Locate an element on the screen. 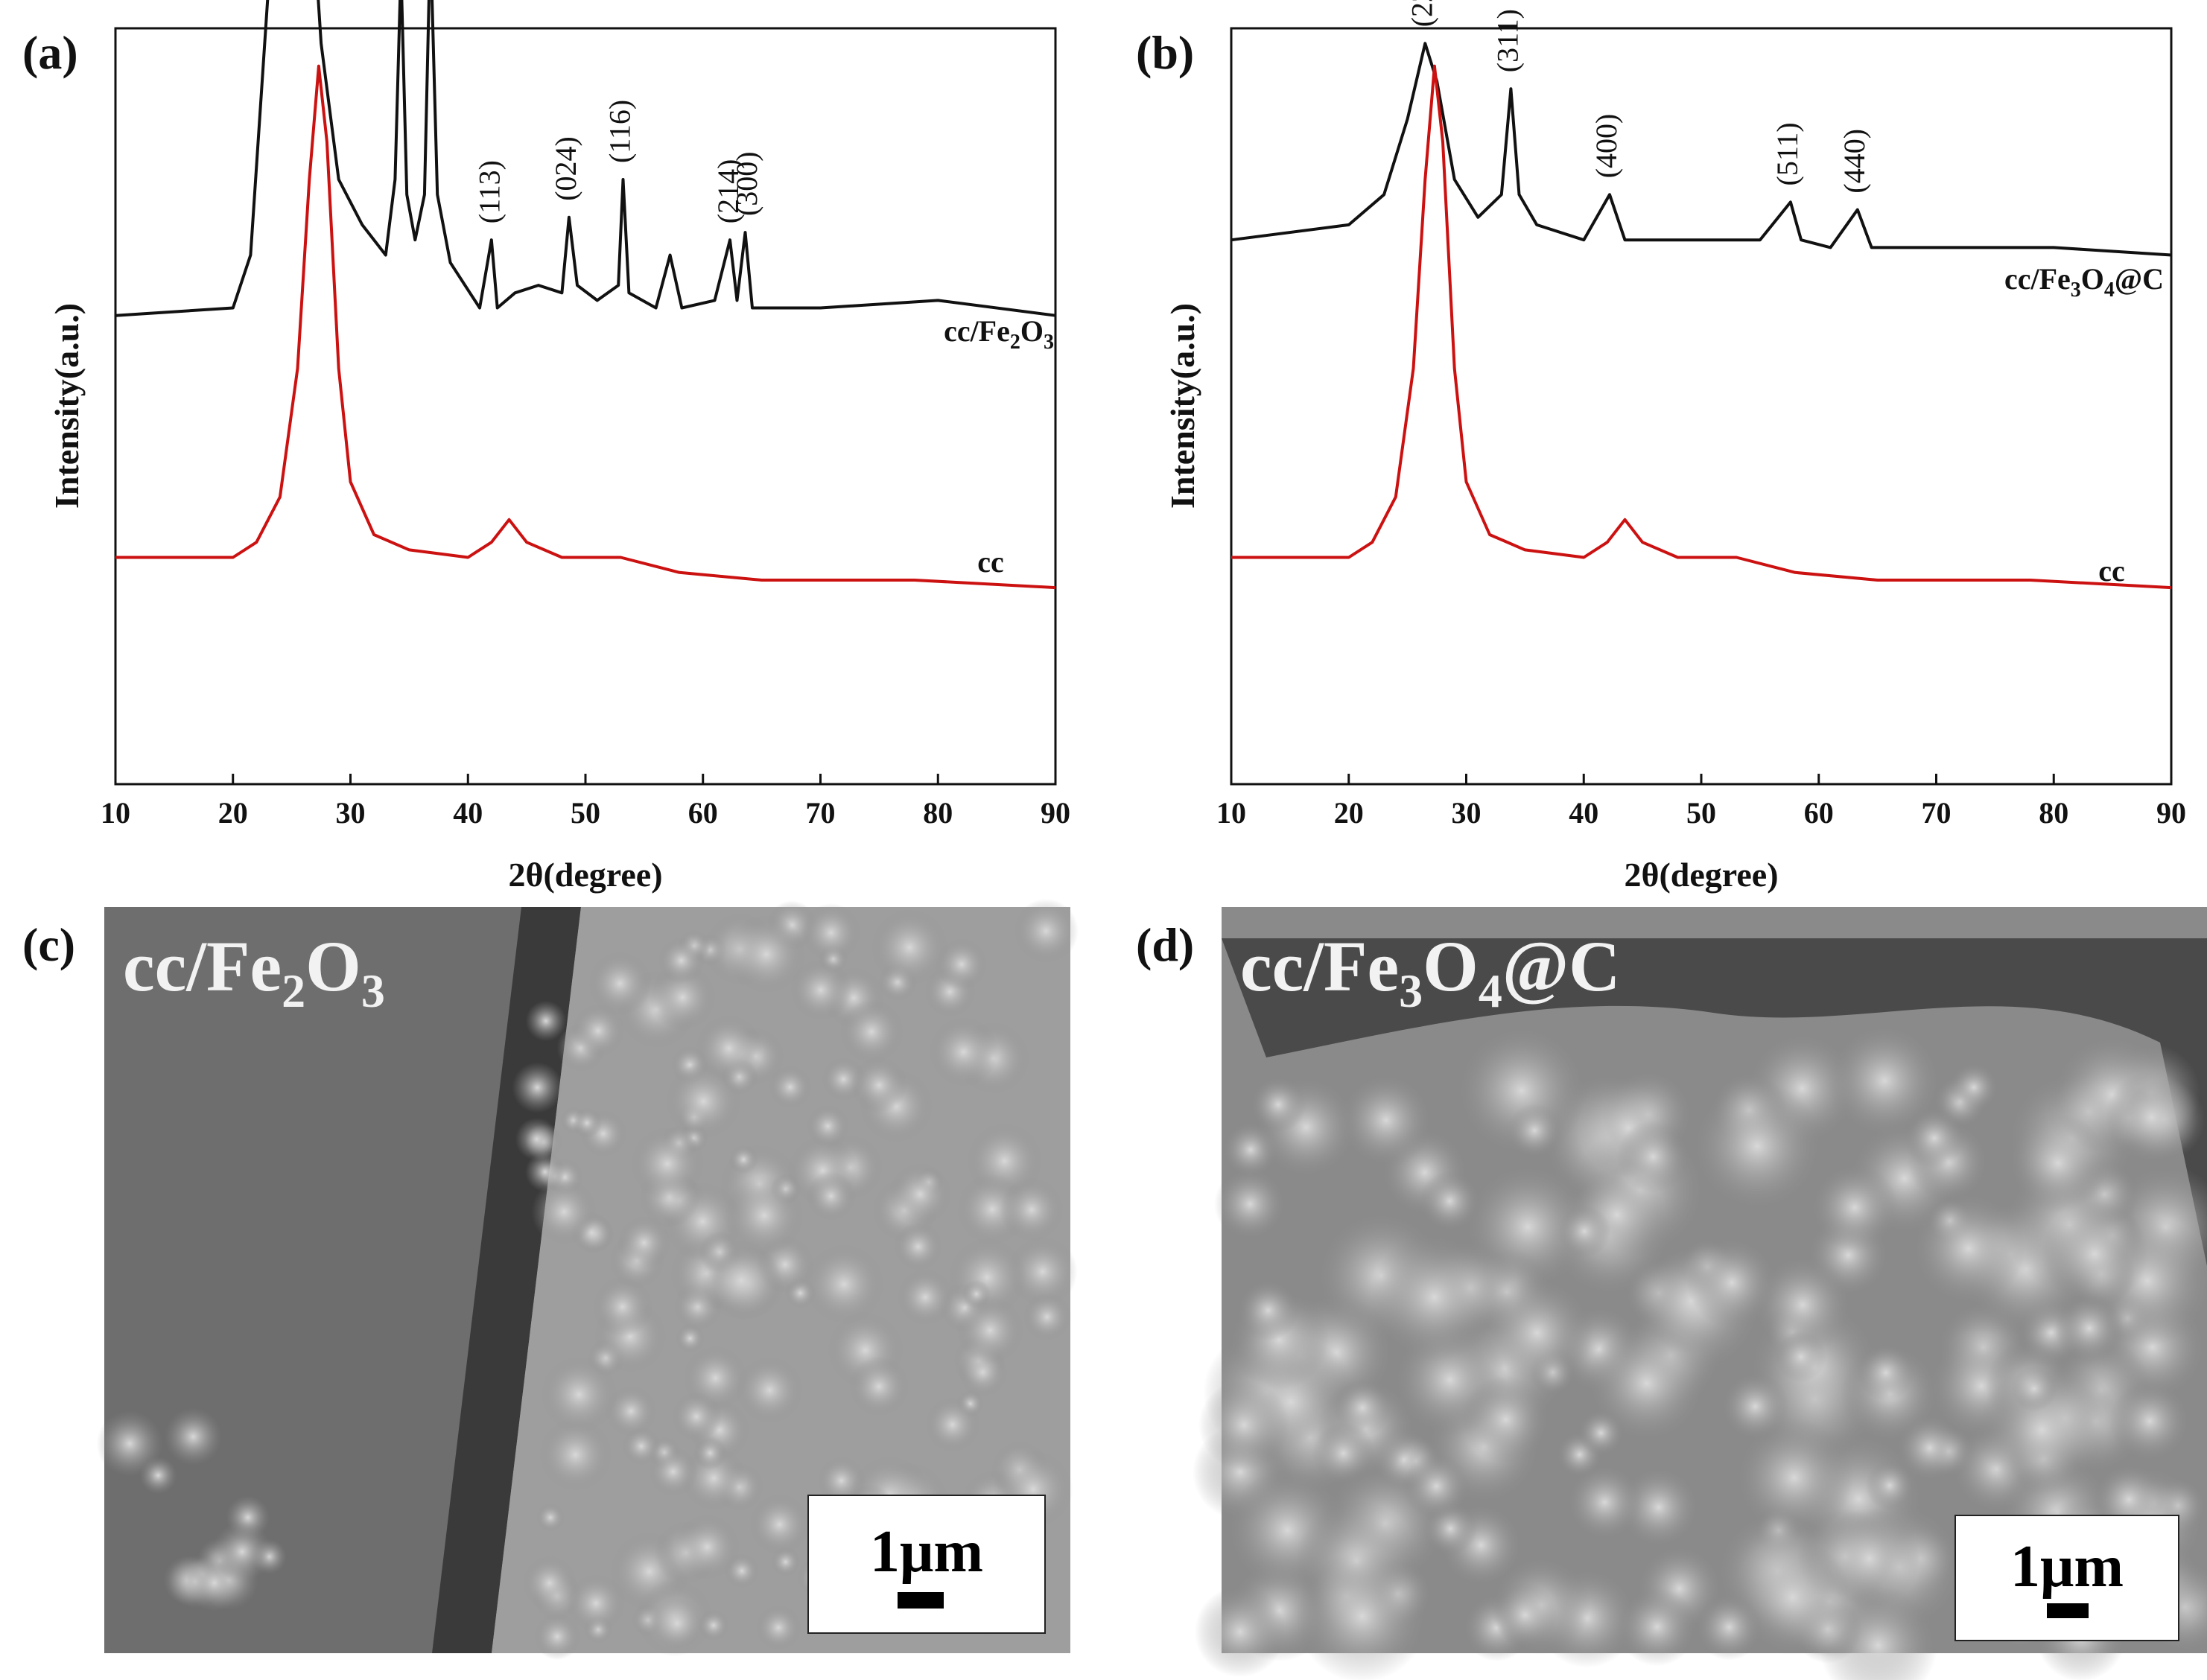 The height and width of the screenshot is (1680, 2207). panel-label-b: (b) is located at coordinates (1165, 52).